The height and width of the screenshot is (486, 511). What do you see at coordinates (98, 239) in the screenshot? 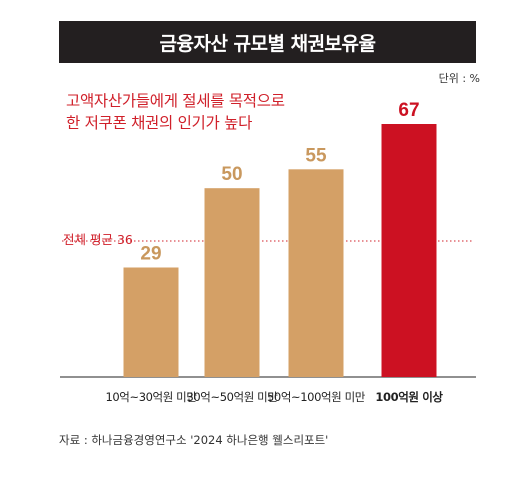
I see `average-label: 전체 평균 36` at bounding box center [98, 239].